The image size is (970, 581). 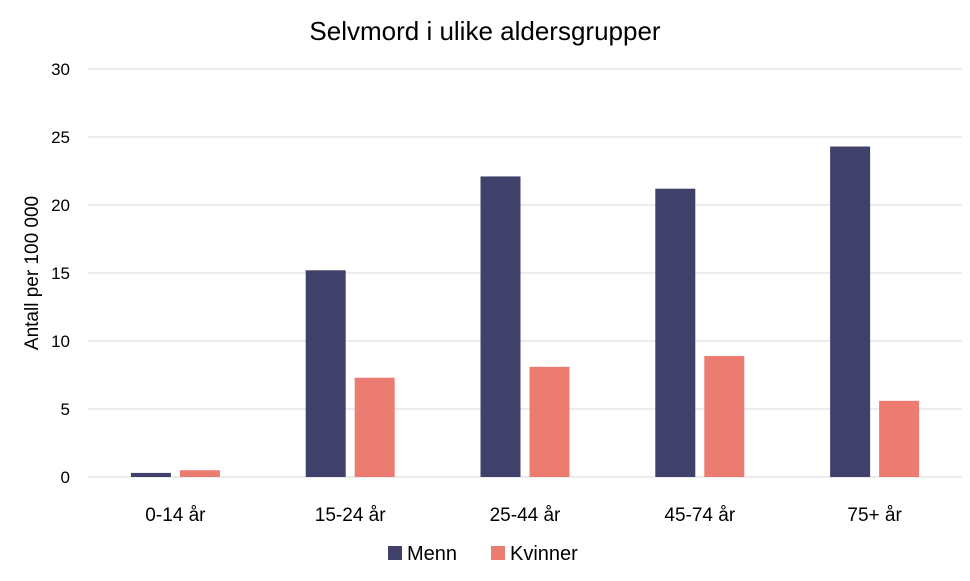 I want to click on y-axis-label: Antall per 100 000, so click(x=32, y=273).